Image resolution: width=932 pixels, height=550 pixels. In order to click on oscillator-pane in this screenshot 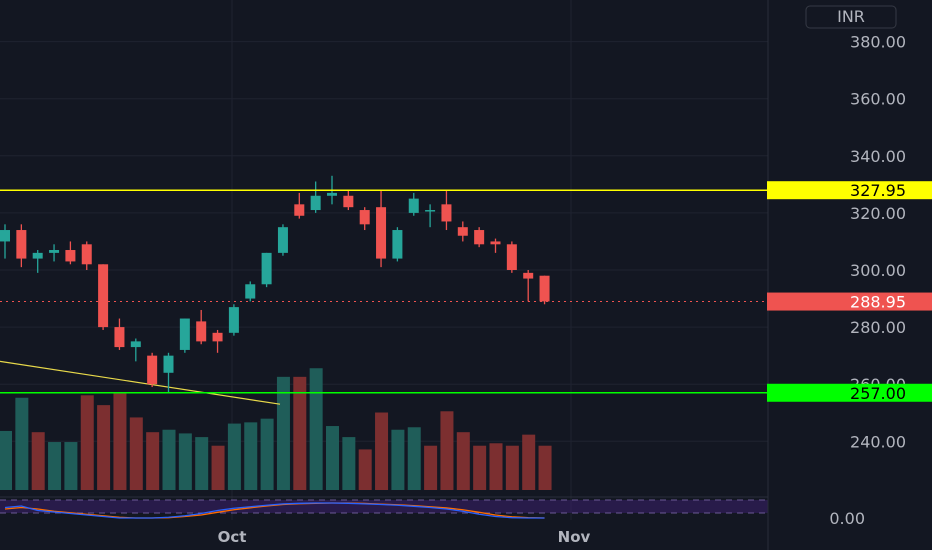, I will do `click(384, 509)`.